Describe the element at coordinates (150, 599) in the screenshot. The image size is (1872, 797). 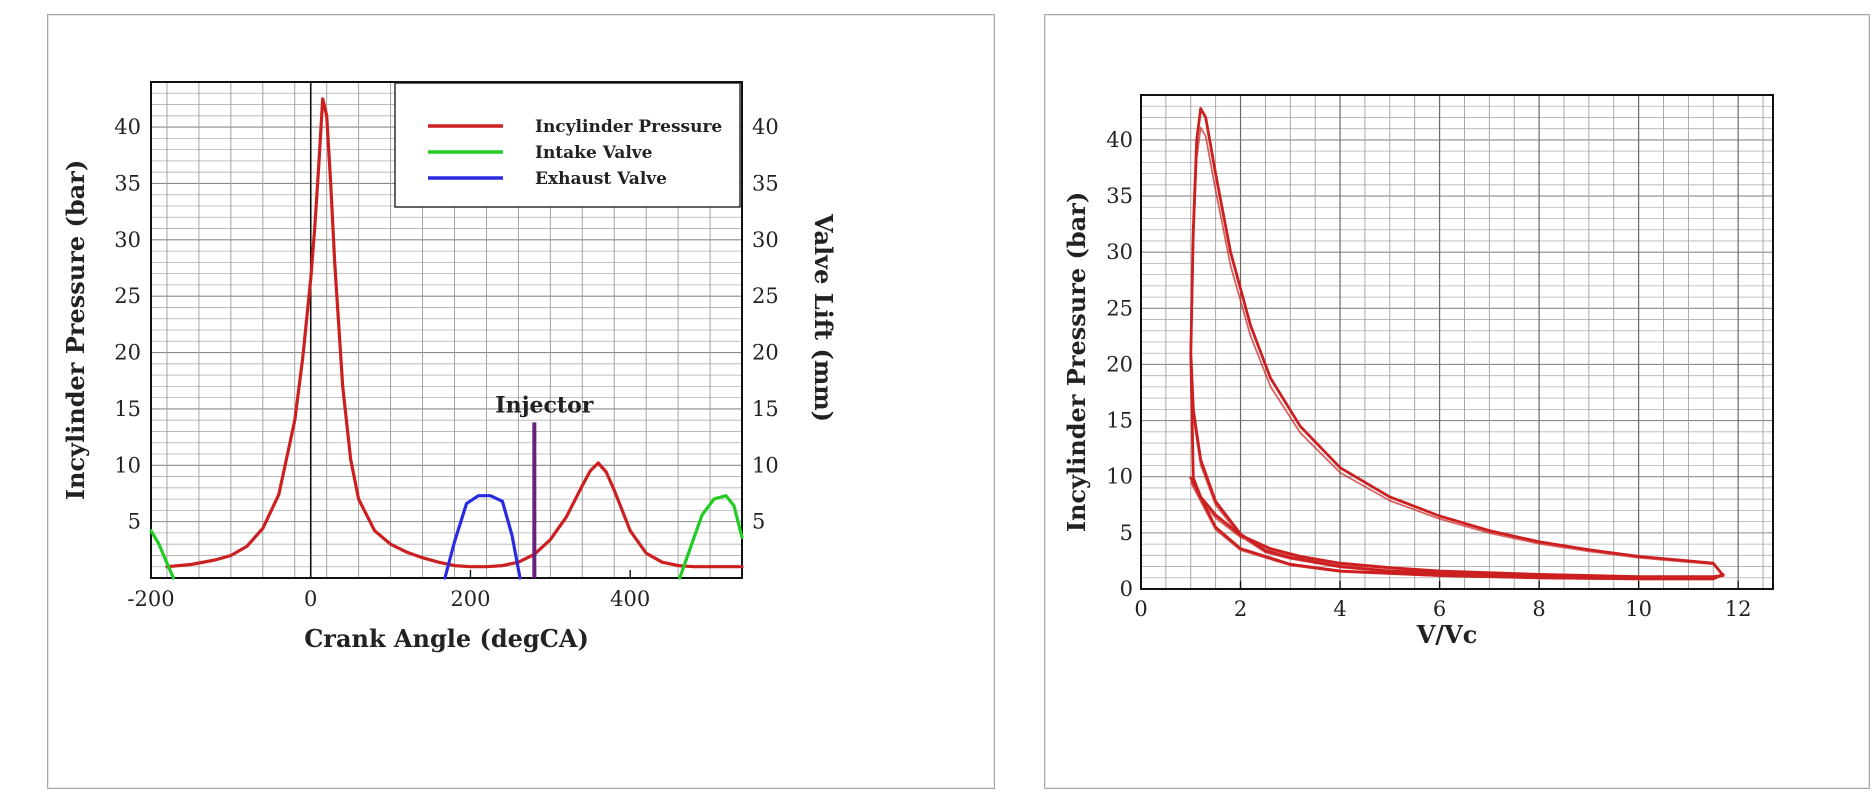
I see `x-tick-label: -200` at that location.